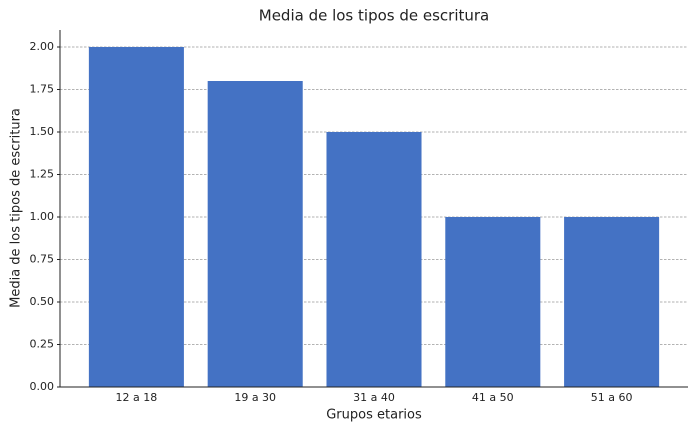 Image resolution: width=698 pixels, height=433 pixels. Describe the element at coordinates (42, 344) in the screenshot. I see `y-tick-label: 0.25` at that location.